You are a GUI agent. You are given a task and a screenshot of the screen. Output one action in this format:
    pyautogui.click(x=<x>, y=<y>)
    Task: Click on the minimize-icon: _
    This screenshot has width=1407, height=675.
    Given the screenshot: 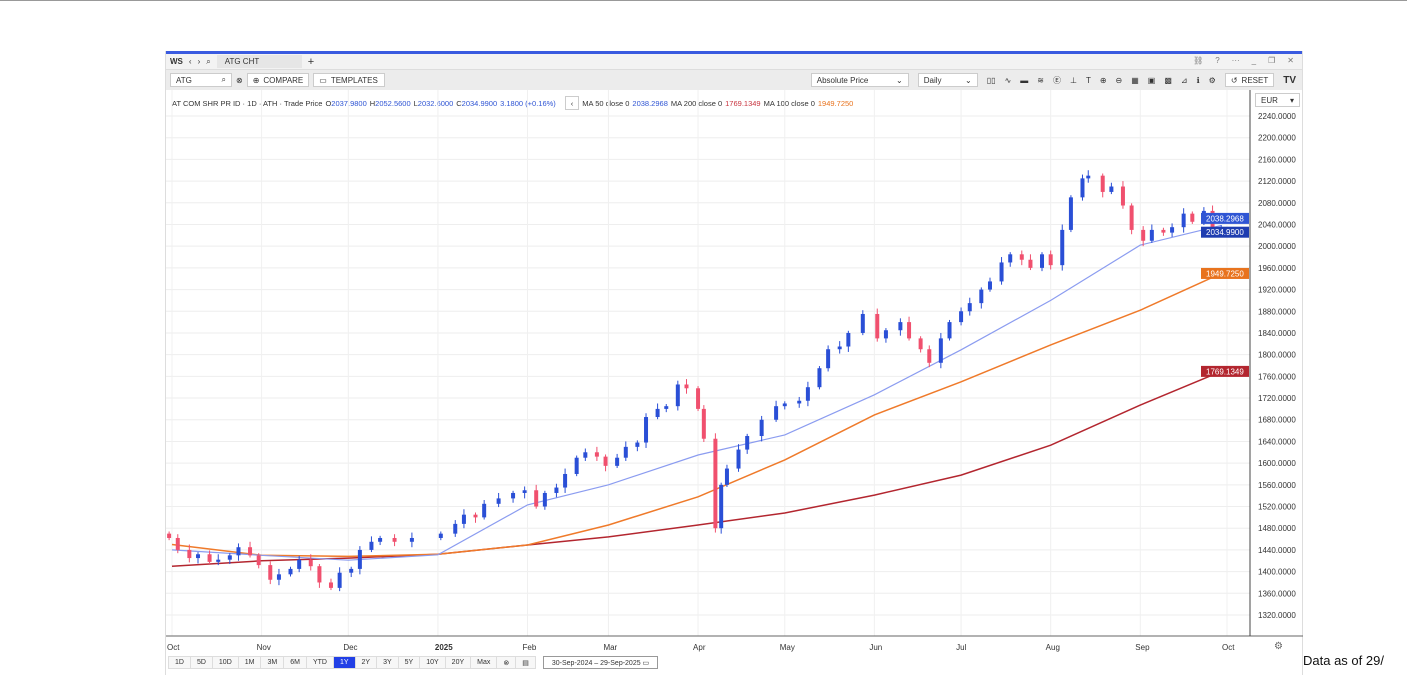 What is the action you would take?
    pyautogui.click(x=1254, y=60)
    